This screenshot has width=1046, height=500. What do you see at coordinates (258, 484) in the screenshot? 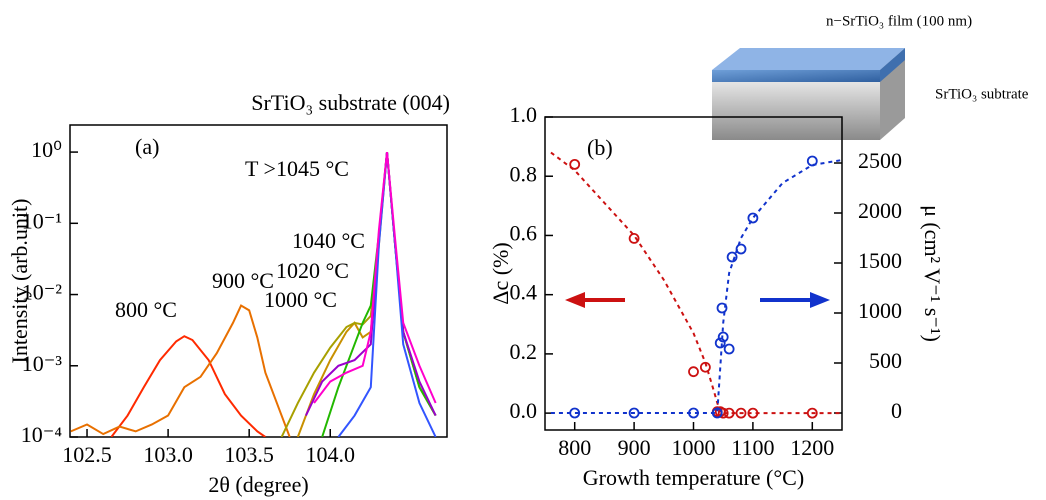
I see `x-axis-label: 2θ (degree)` at bounding box center [258, 484].